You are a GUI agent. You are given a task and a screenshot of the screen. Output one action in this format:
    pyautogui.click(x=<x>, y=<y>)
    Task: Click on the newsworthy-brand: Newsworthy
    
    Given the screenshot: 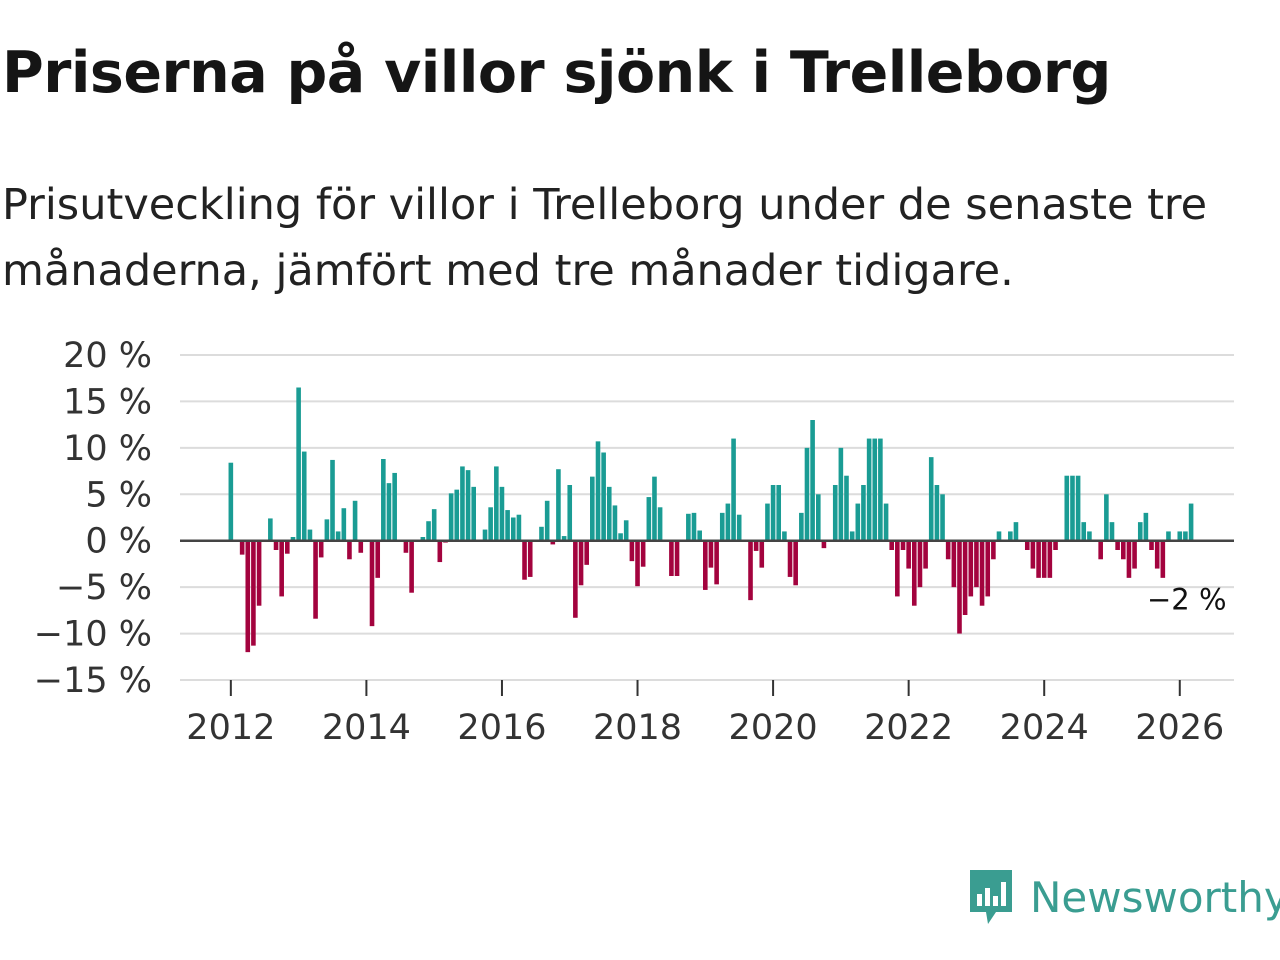 What is the action you would take?
    pyautogui.click(x=1123, y=897)
    